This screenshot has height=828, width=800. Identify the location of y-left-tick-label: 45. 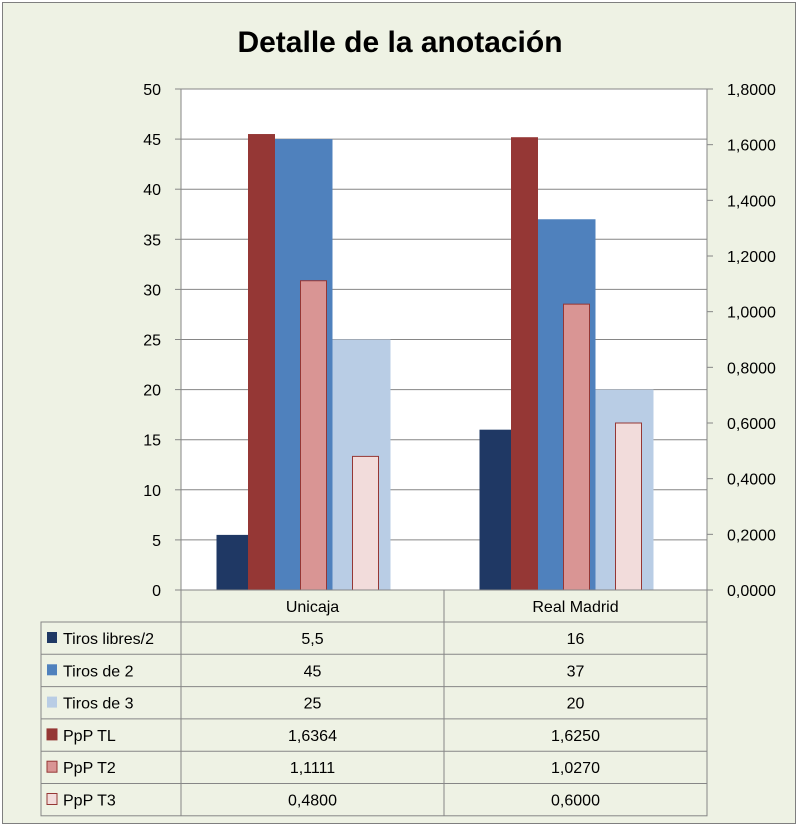
(152, 140).